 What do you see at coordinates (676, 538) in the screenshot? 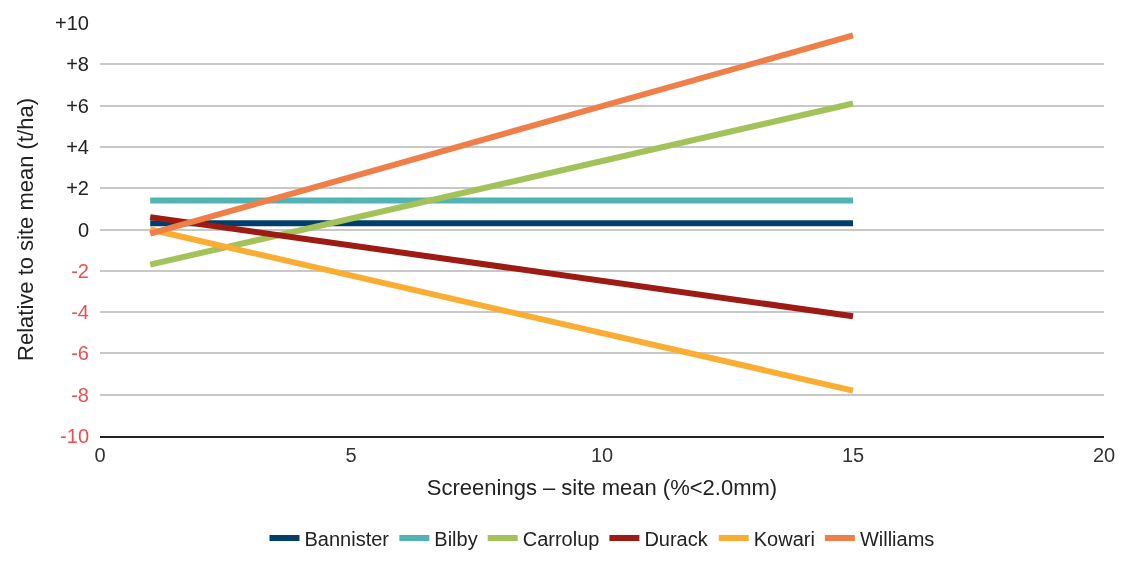
I see `legend-label: Durack` at bounding box center [676, 538].